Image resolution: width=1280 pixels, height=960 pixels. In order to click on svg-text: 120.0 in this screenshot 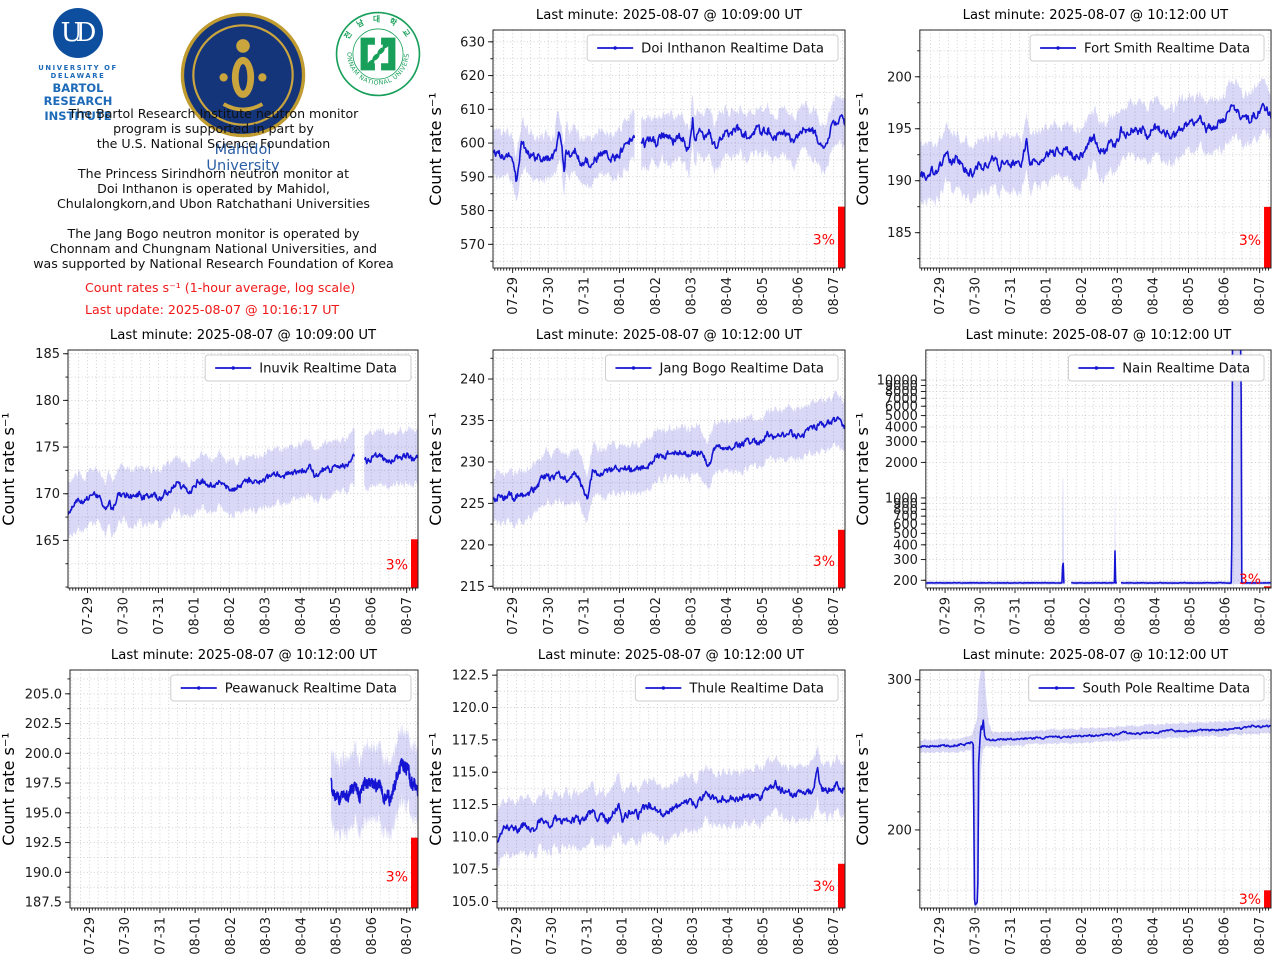, I will do `click(470, 708)`.